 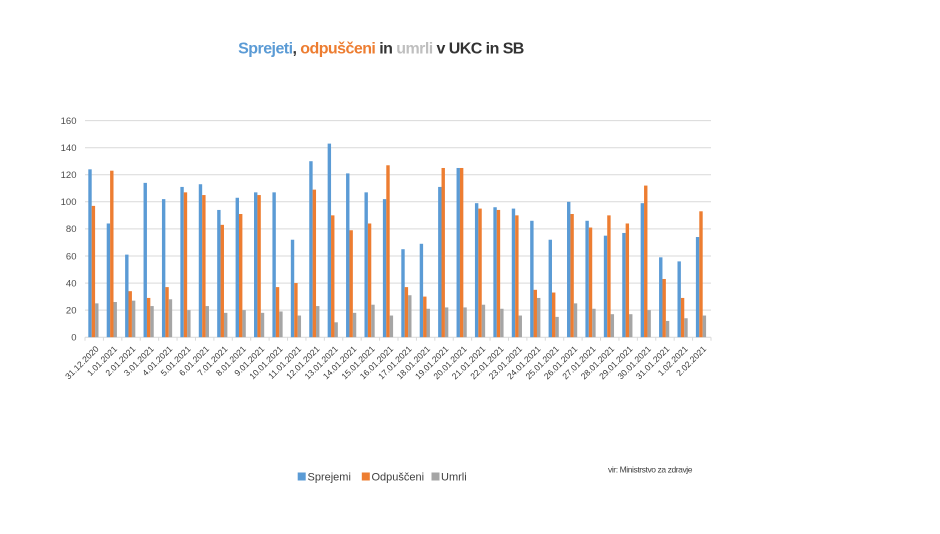 I want to click on svg-text: 20, so click(x=71, y=310).